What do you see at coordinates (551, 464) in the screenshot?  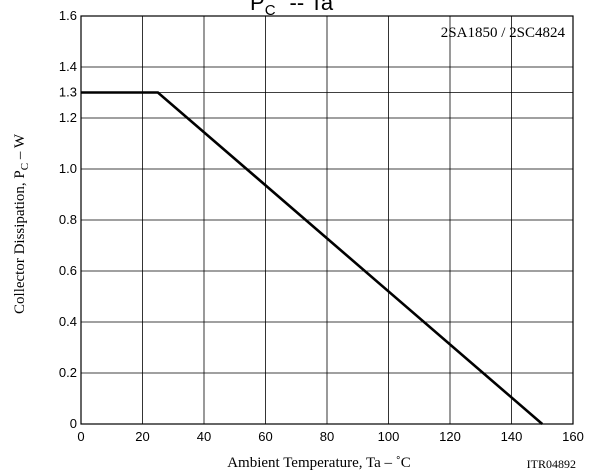 I see `figure-code: ITR04892` at bounding box center [551, 464].